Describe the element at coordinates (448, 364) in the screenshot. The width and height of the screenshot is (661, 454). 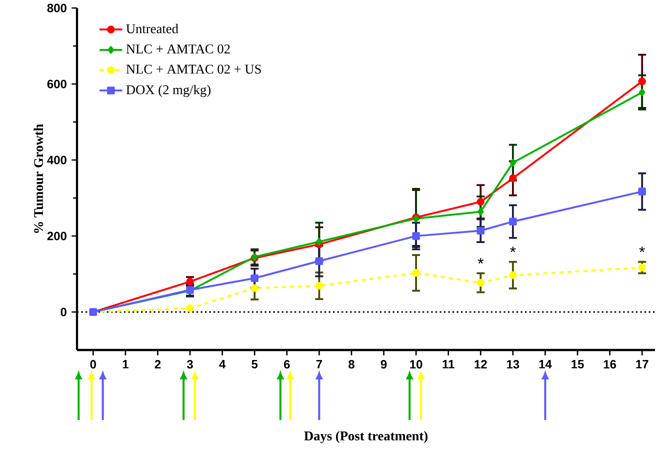
I see `x-tick-label: 11` at that location.